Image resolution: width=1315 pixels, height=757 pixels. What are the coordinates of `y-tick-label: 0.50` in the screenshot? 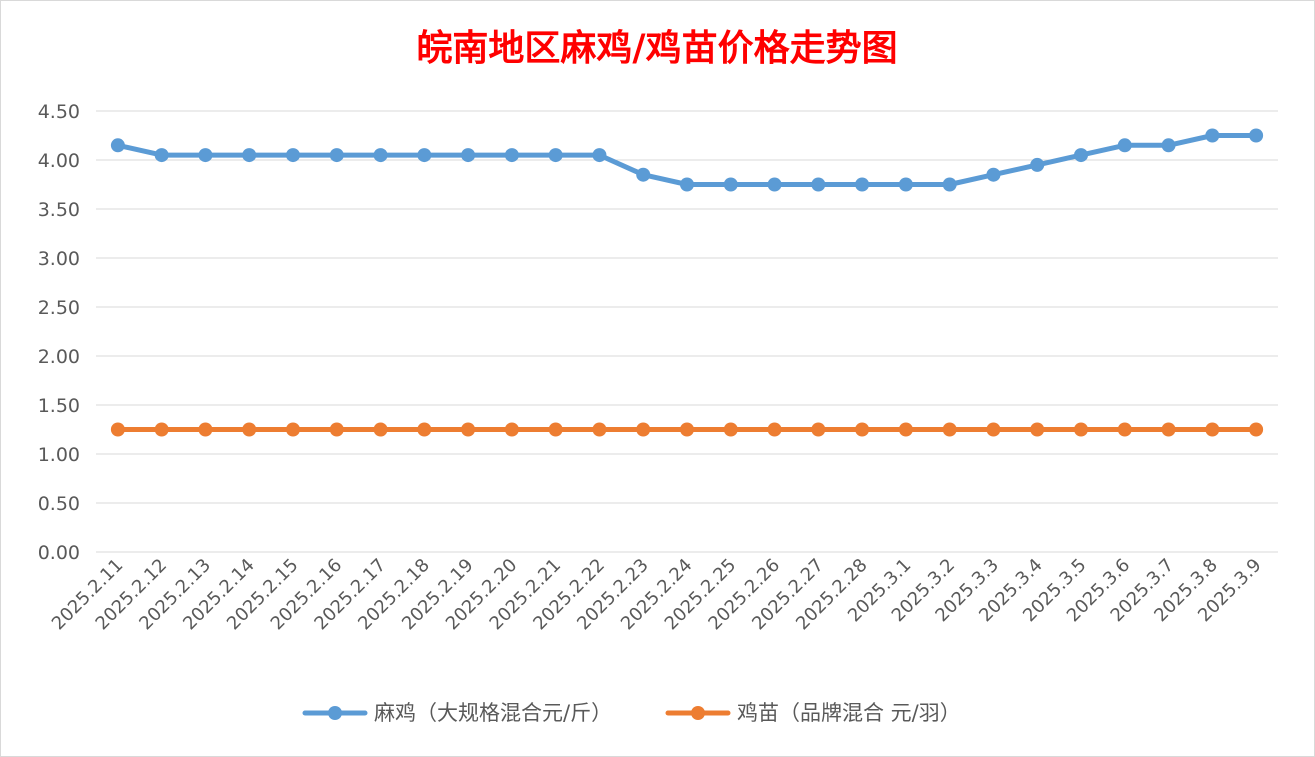 It's located at (59, 504).